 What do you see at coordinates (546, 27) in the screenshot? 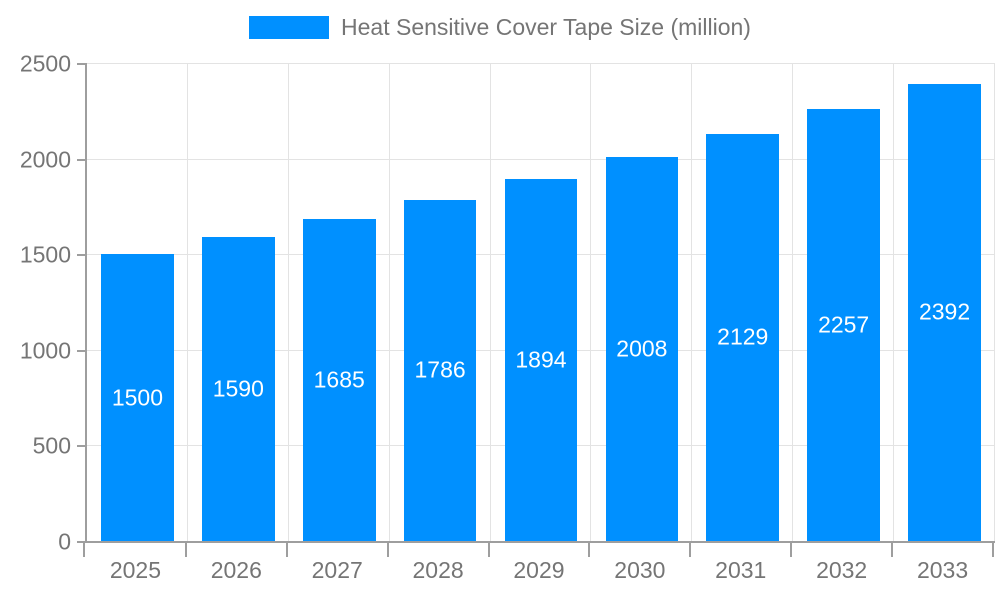
I see `legend-label: Heat Sensitive Cover Tape Size (million)` at bounding box center [546, 27].